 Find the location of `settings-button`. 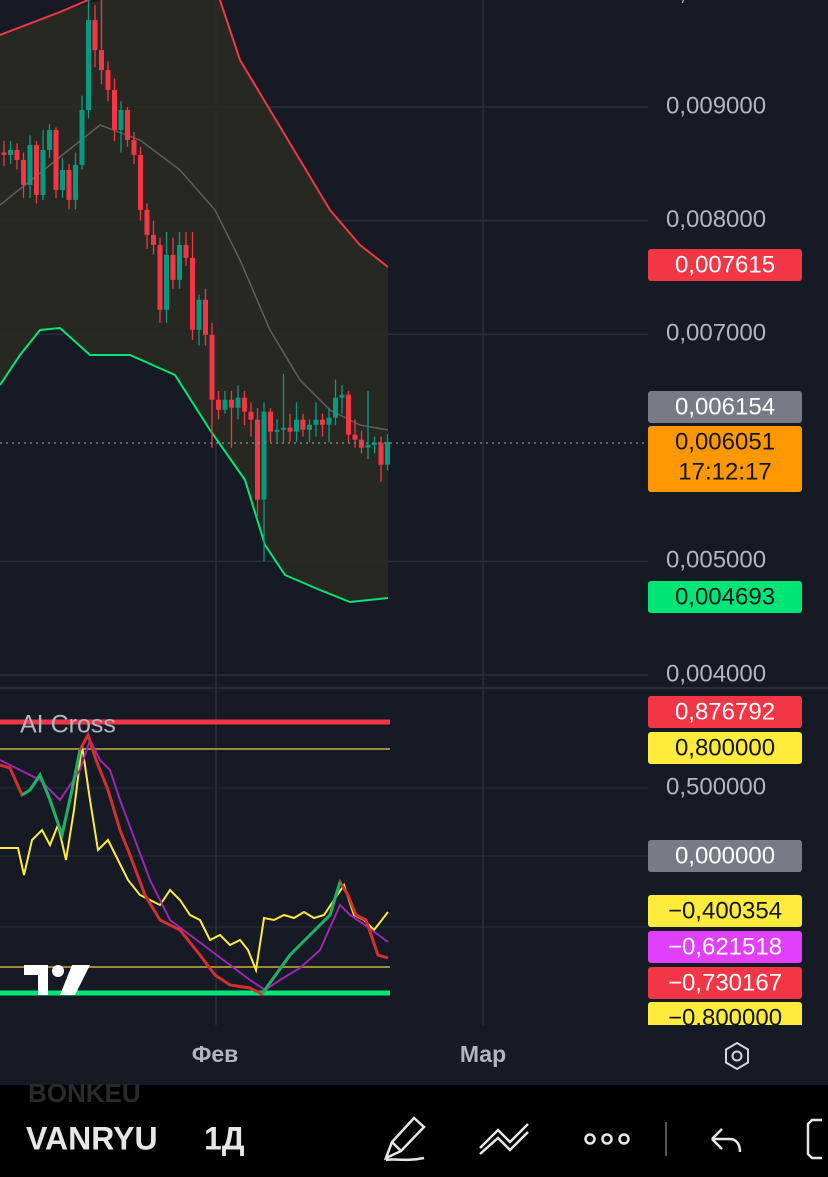

settings-button is located at coordinates (737, 1056).